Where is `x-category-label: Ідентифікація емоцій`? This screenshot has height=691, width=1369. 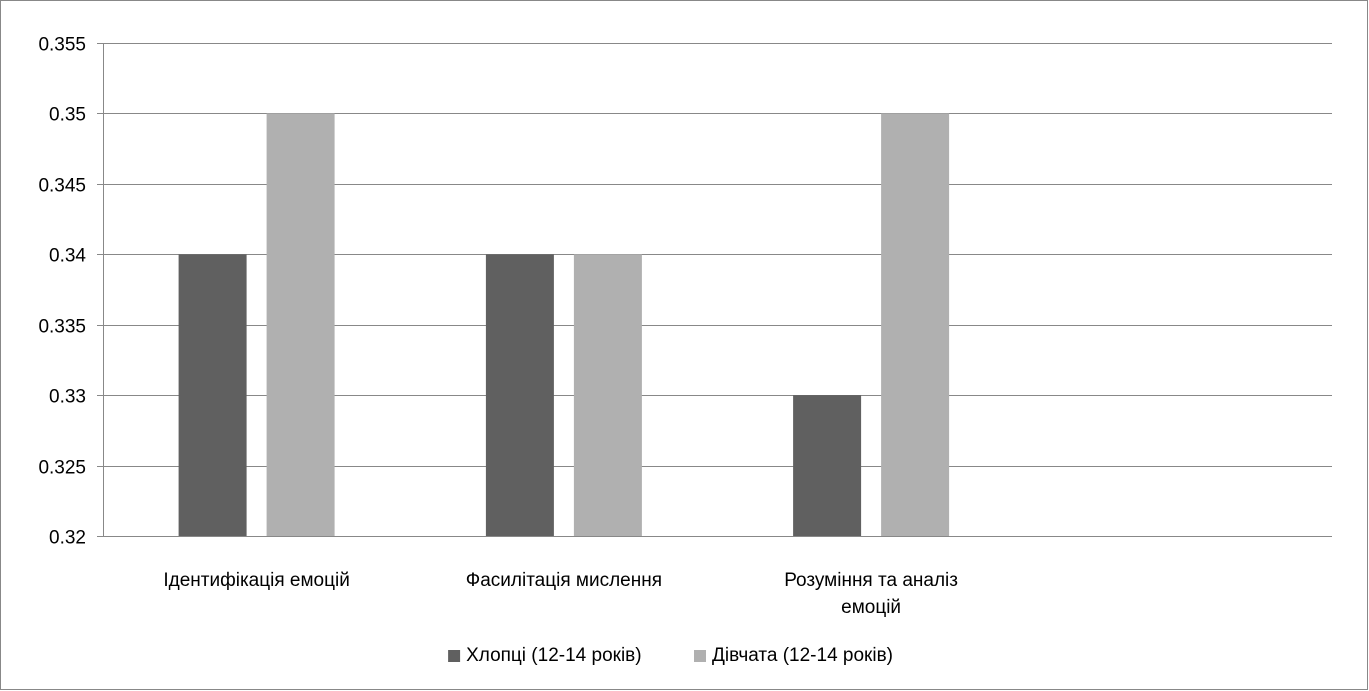 x-category-label: Ідентифікація емоцій is located at coordinates (256, 580).